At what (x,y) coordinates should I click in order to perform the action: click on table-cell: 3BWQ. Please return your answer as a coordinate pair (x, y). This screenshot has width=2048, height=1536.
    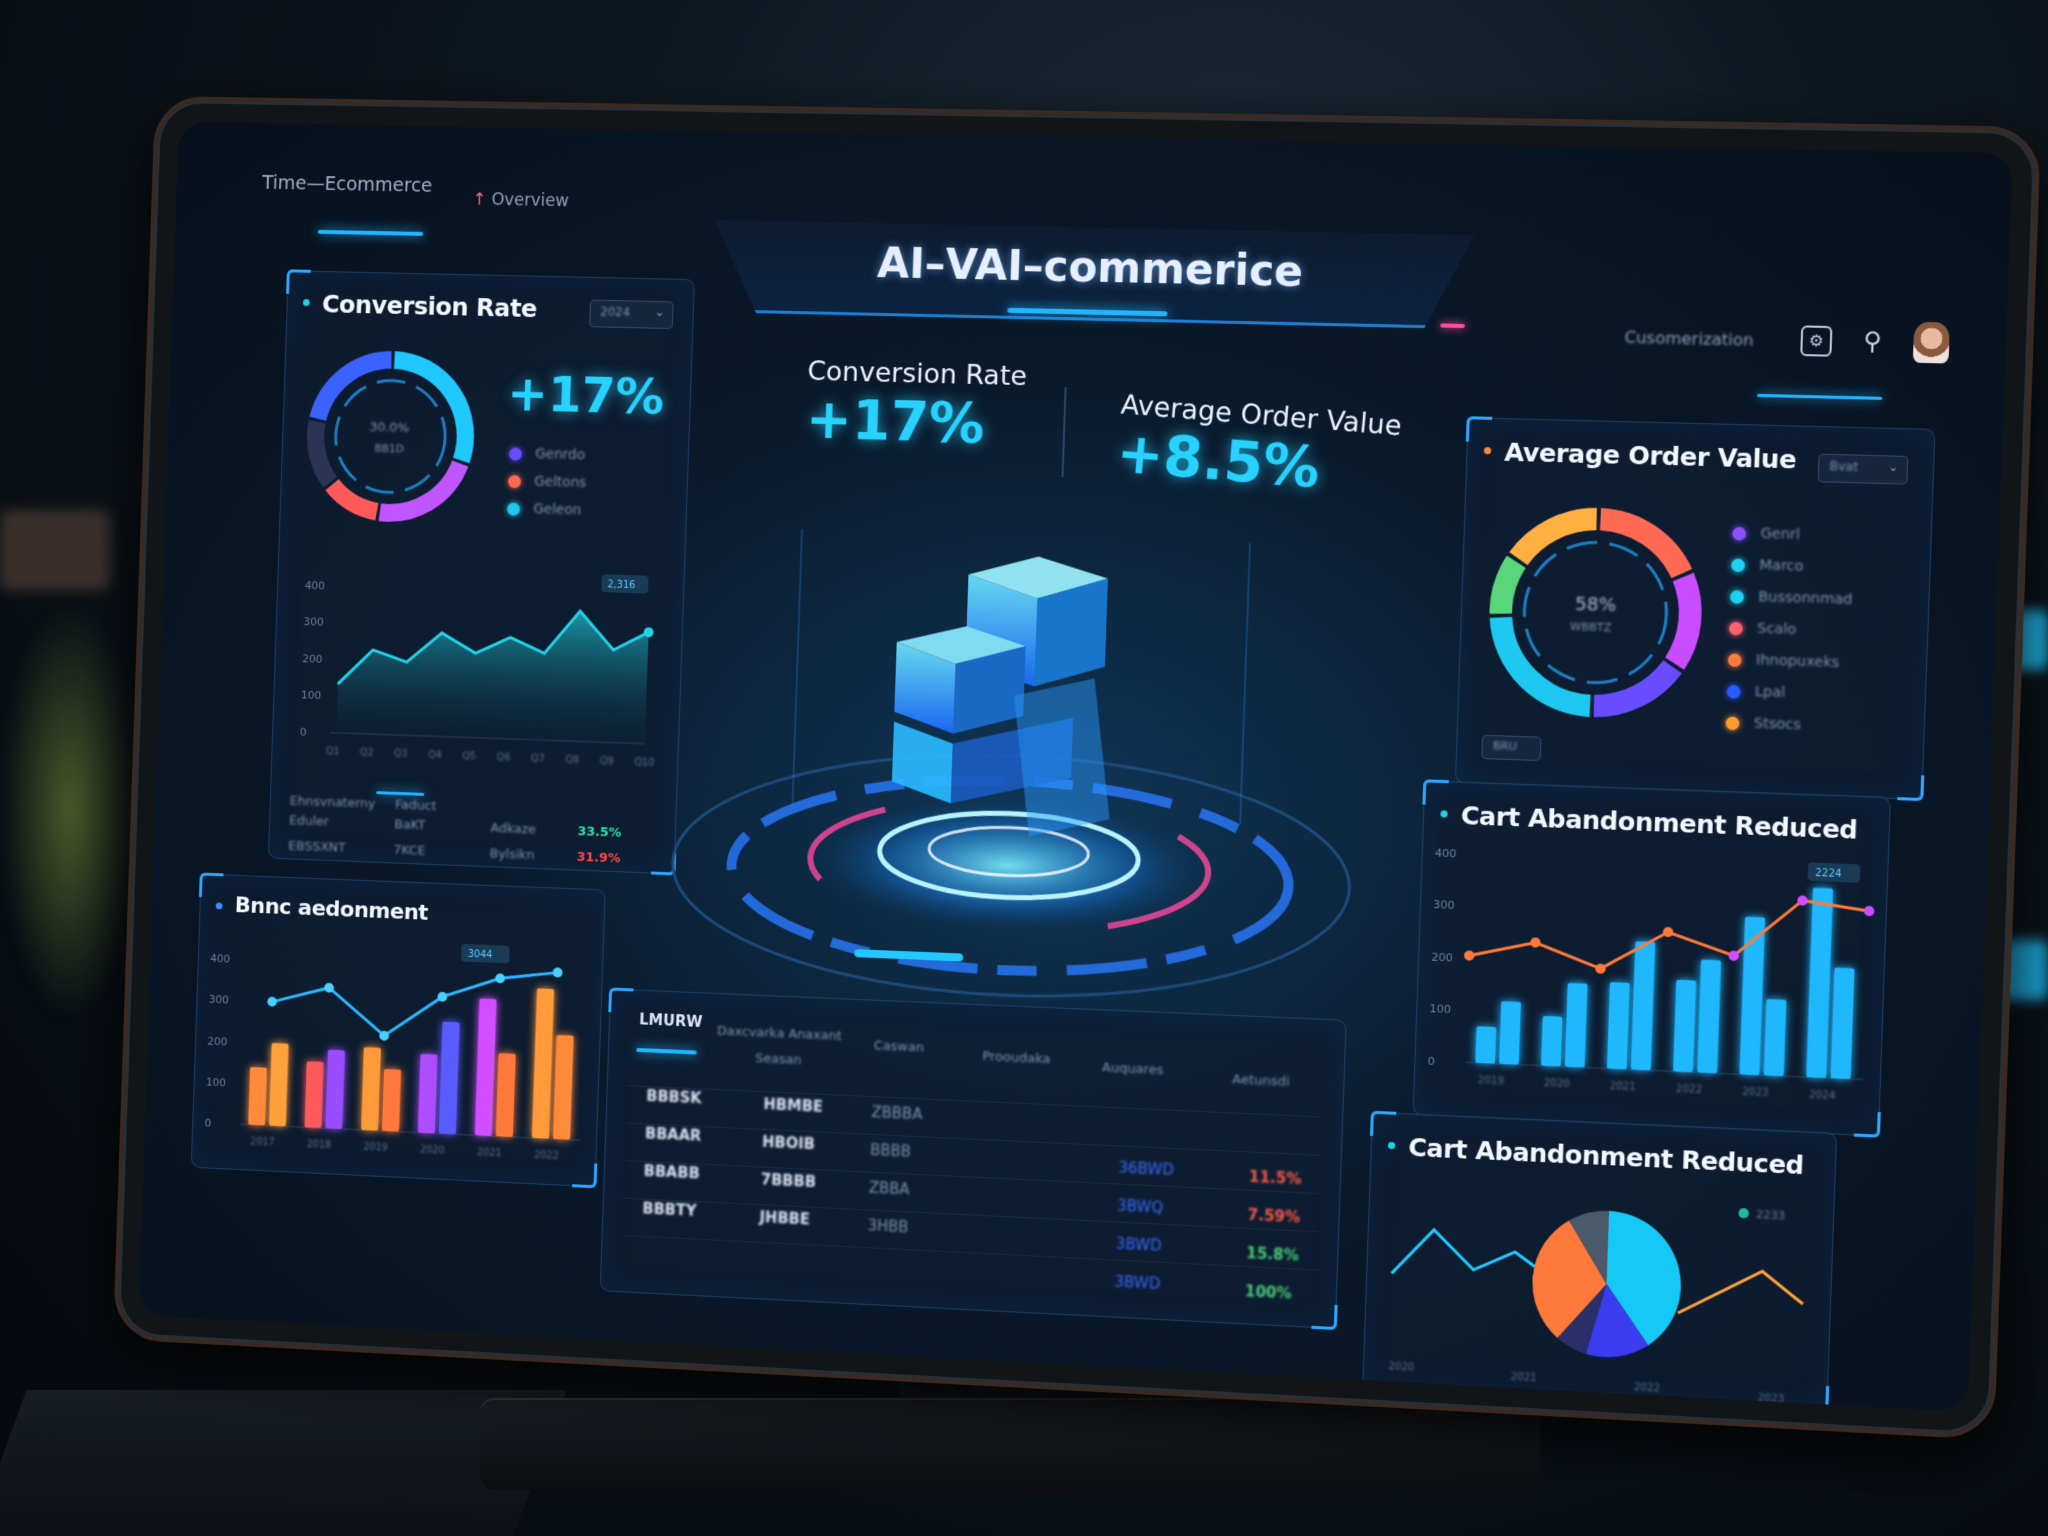
    Looking at the image, I should click on (1140, 1206).